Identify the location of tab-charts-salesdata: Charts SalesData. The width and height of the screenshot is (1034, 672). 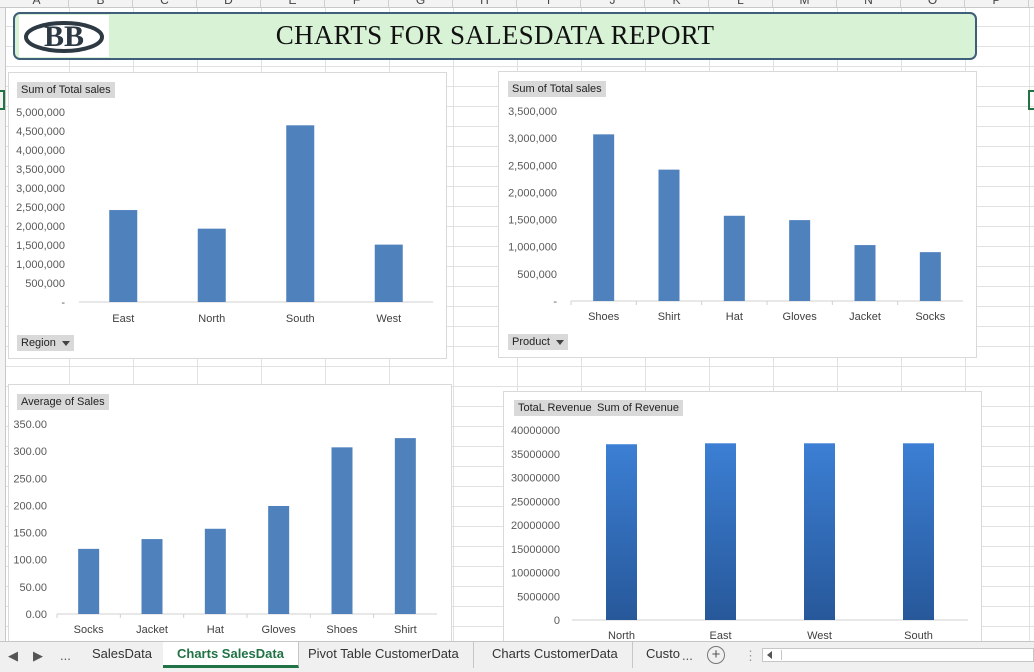
(231, 655).